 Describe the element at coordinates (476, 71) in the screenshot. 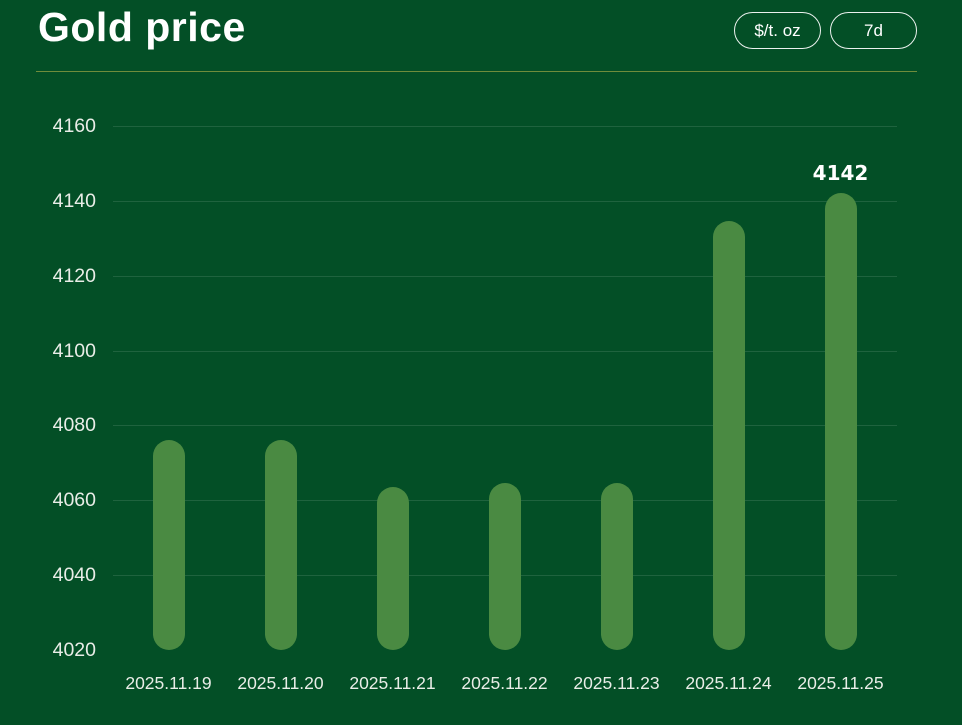

I see `header-divider` at that location.